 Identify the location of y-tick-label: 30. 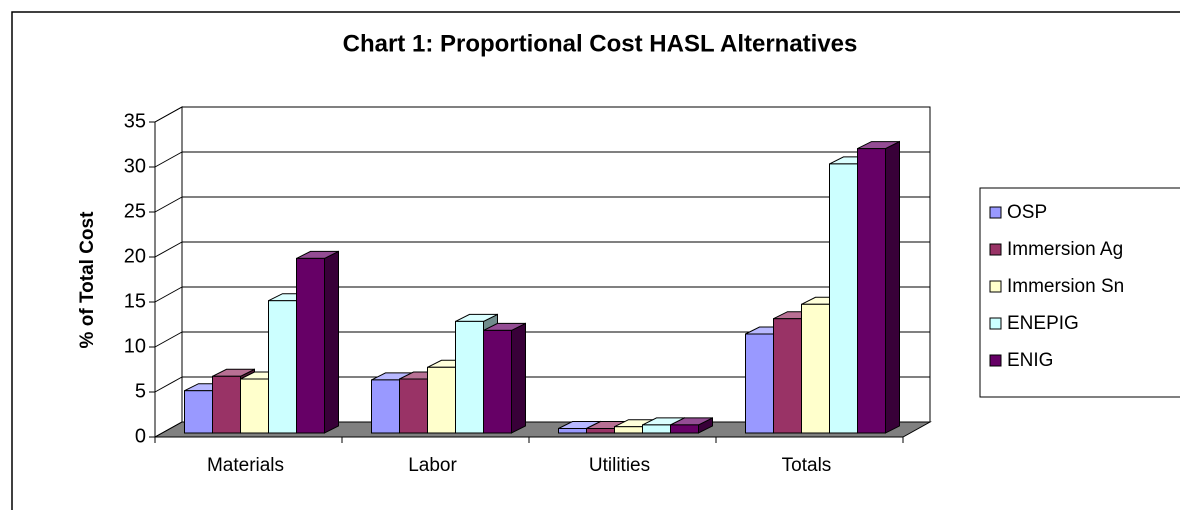
(135, 166).